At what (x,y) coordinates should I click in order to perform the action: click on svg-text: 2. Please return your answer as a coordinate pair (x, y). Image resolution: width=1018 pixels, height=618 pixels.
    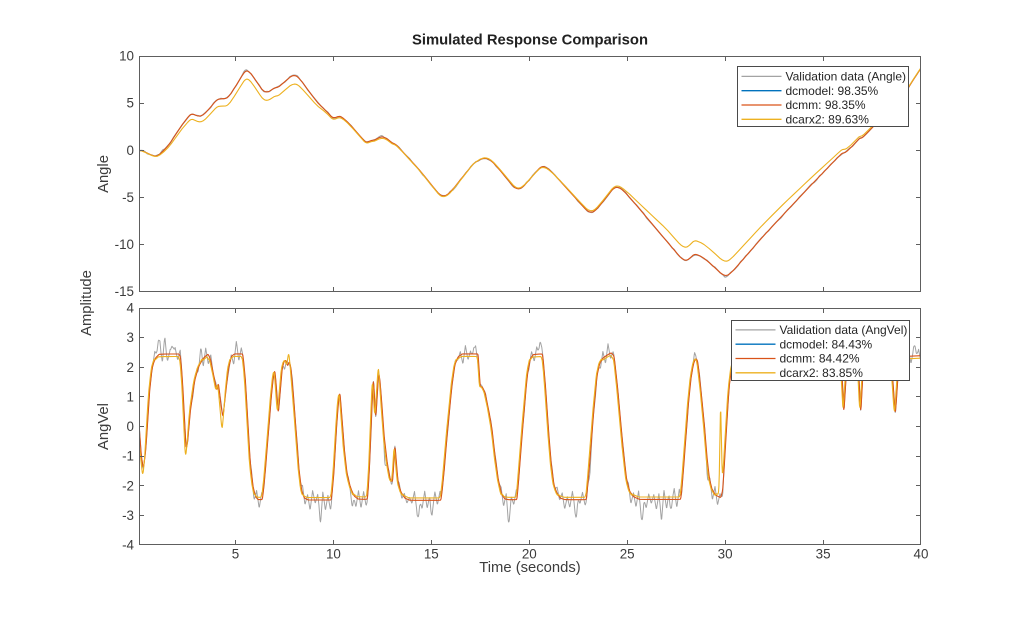
    Looking at the image, I should click on (130, 367).